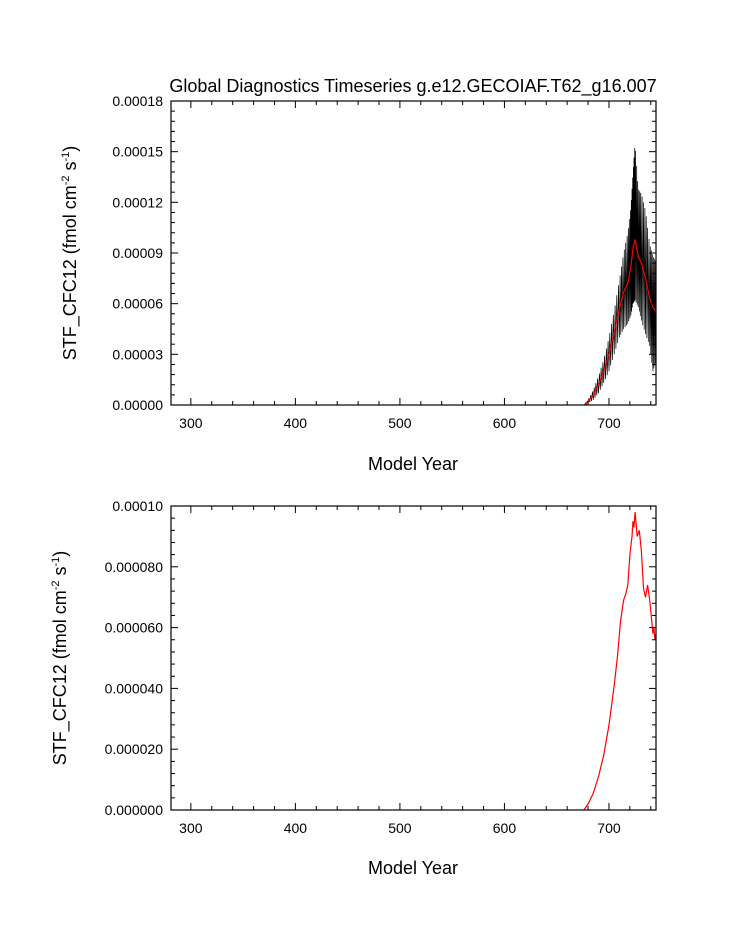  What do you see at coordinates (413, 868) in the screenshot?
I see `x-axis-label-bottom: Model Year` at bounding box center [413, 868].